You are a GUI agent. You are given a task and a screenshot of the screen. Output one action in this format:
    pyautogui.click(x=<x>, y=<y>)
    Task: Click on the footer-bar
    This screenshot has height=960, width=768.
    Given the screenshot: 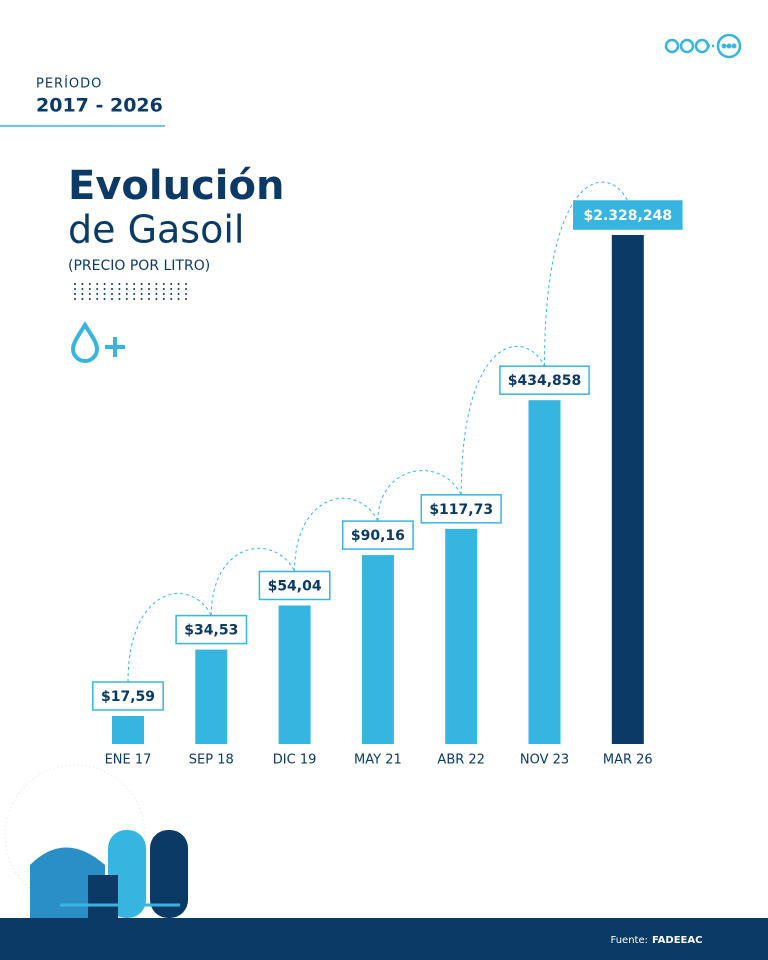 What is the action you would take?
    pyautogui.click(x=384, y=939)
    